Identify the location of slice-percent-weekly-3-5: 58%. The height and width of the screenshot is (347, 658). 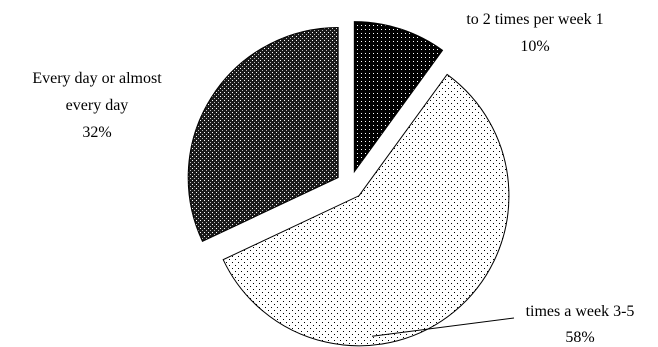
(579, 337).